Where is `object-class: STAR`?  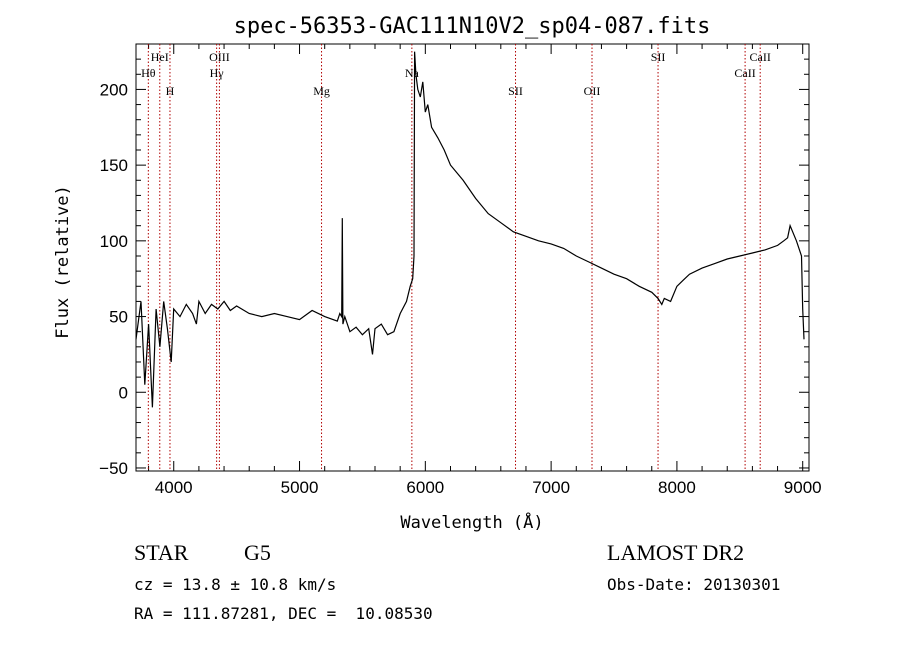 object-class: STAR is located at coordinates (161, 552).